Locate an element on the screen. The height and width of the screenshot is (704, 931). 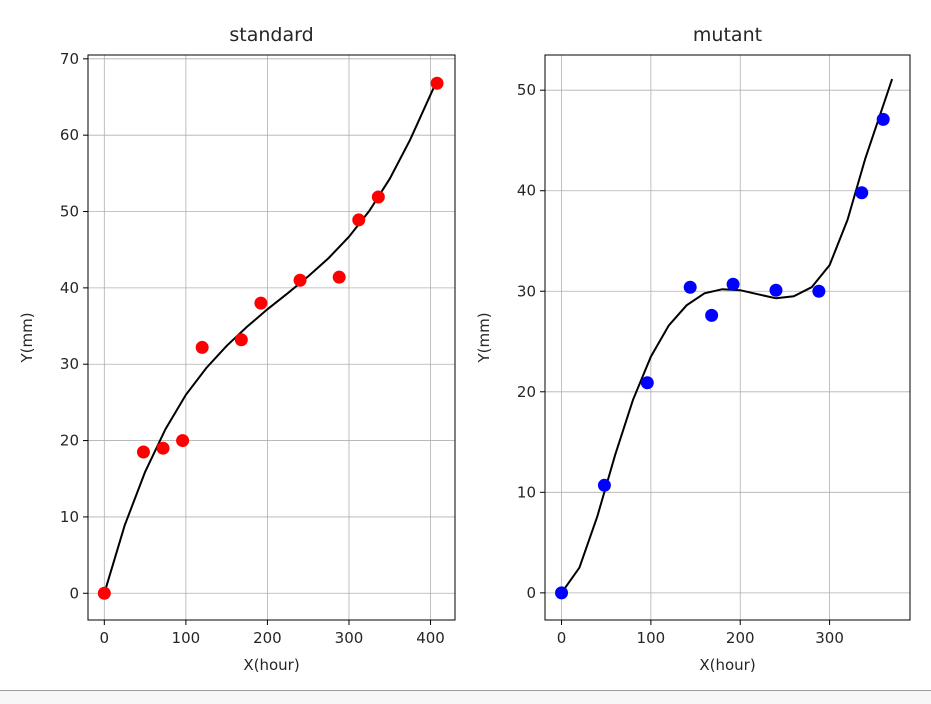
y-tick-label: 60 is located at coordinates (69, 135).